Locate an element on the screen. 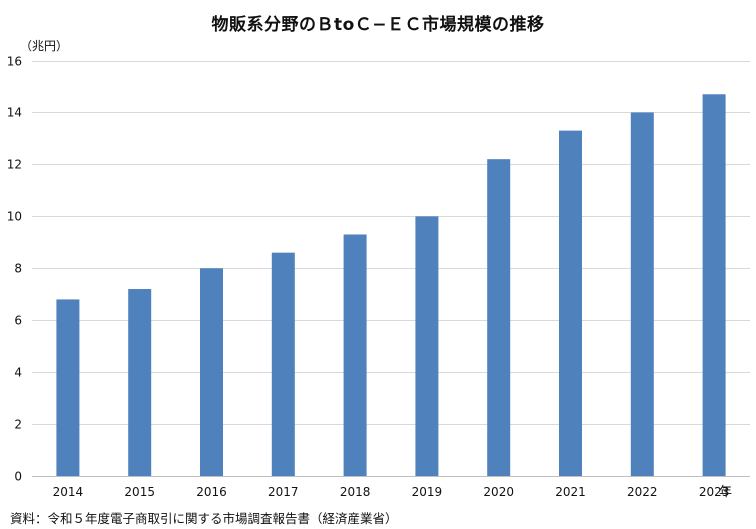 This screenshot has width=756, height=529. y-tick-label: 8 is located at coordinates (18, 269).